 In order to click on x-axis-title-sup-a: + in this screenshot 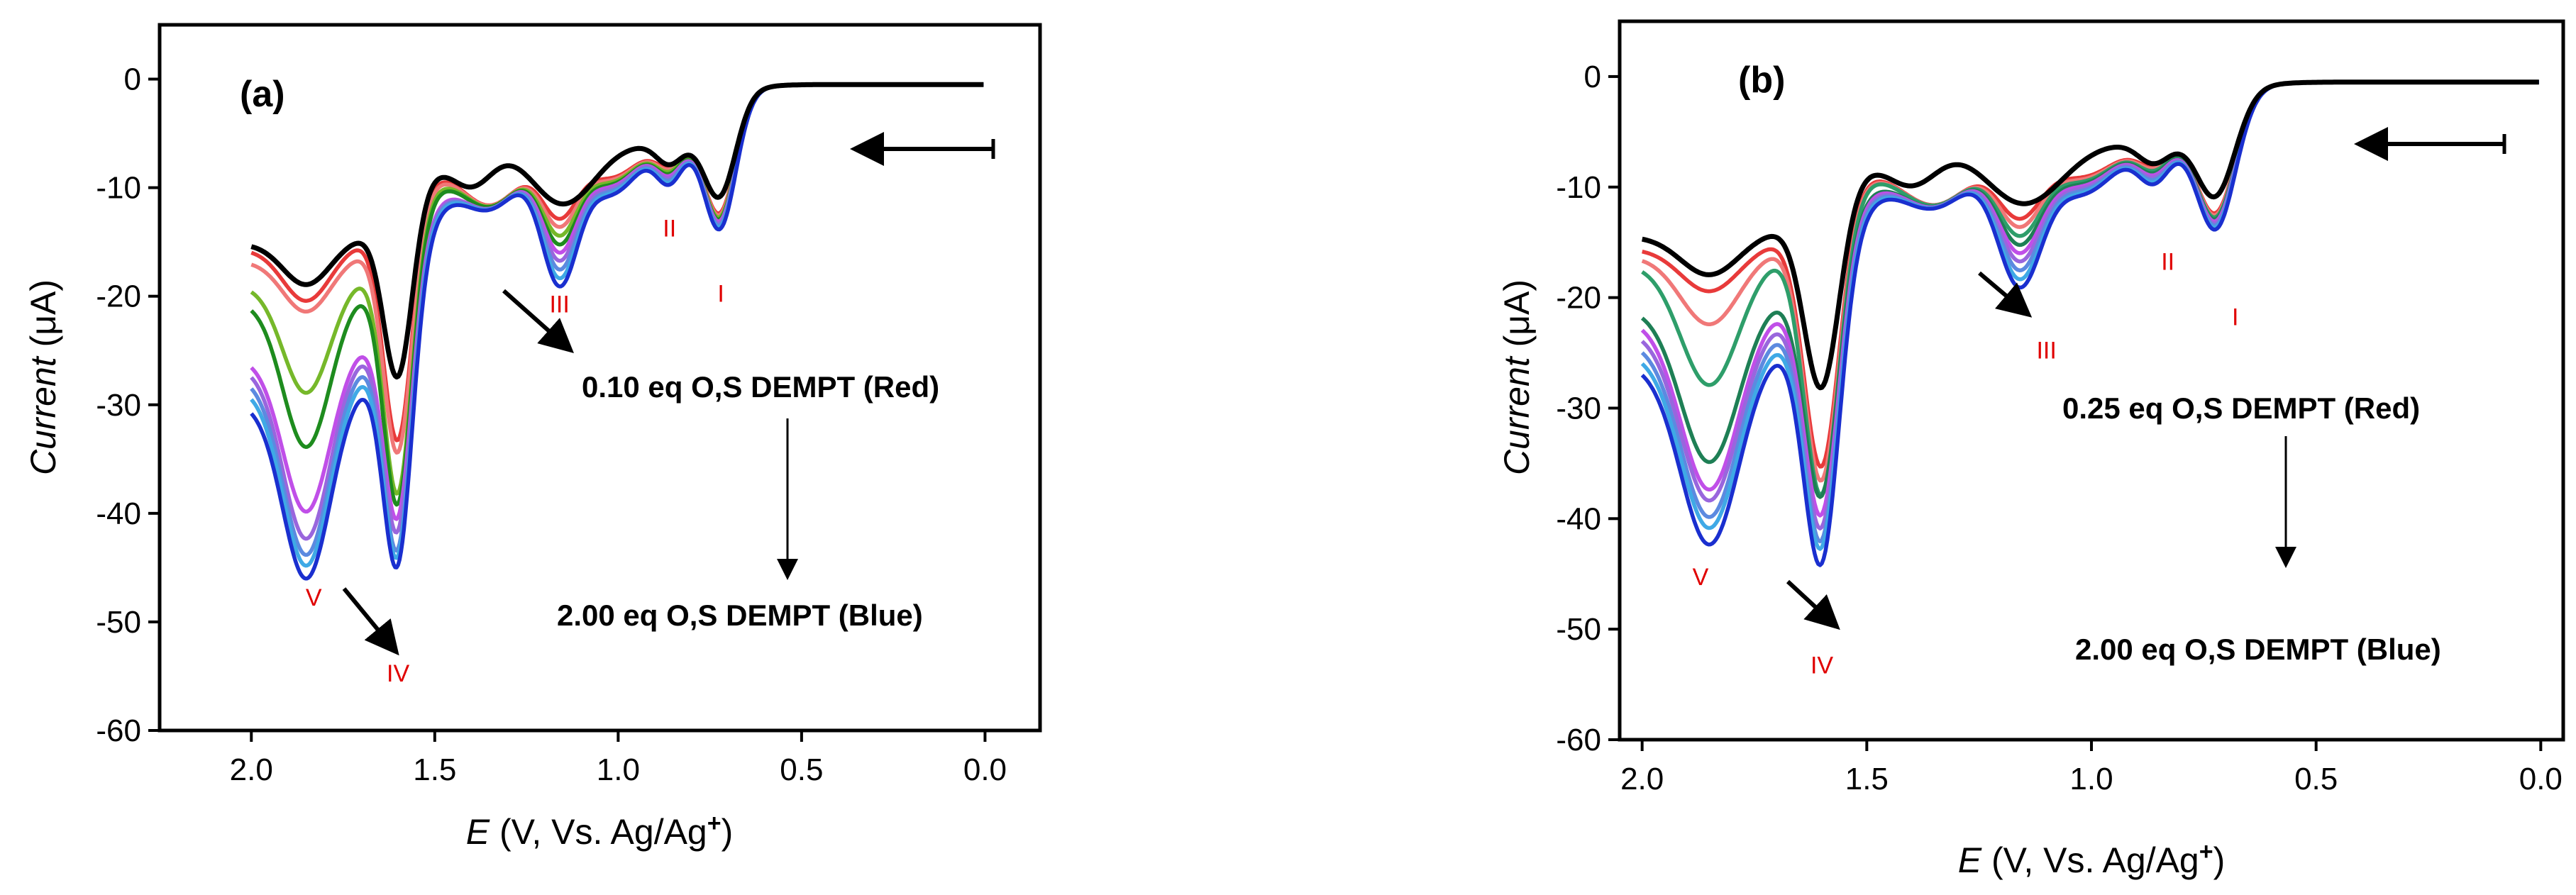, I will do `click(714, 823)`.